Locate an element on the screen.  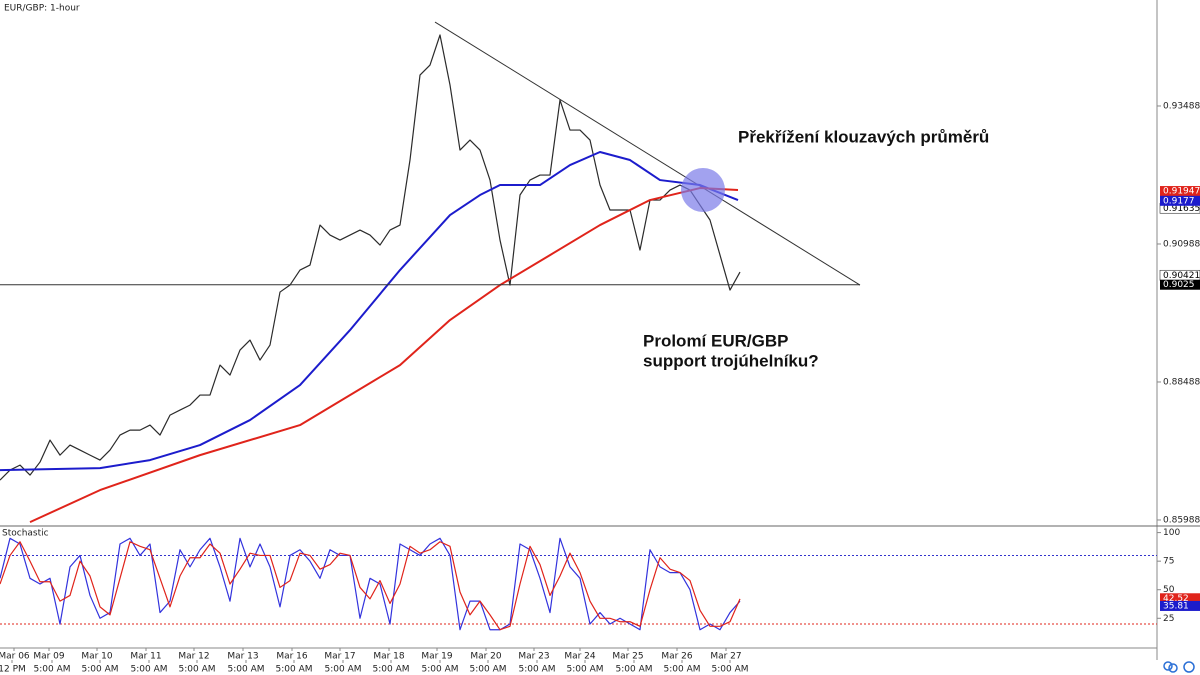
x-tick-label: Mar 18 is located at coordinates (389, 657).